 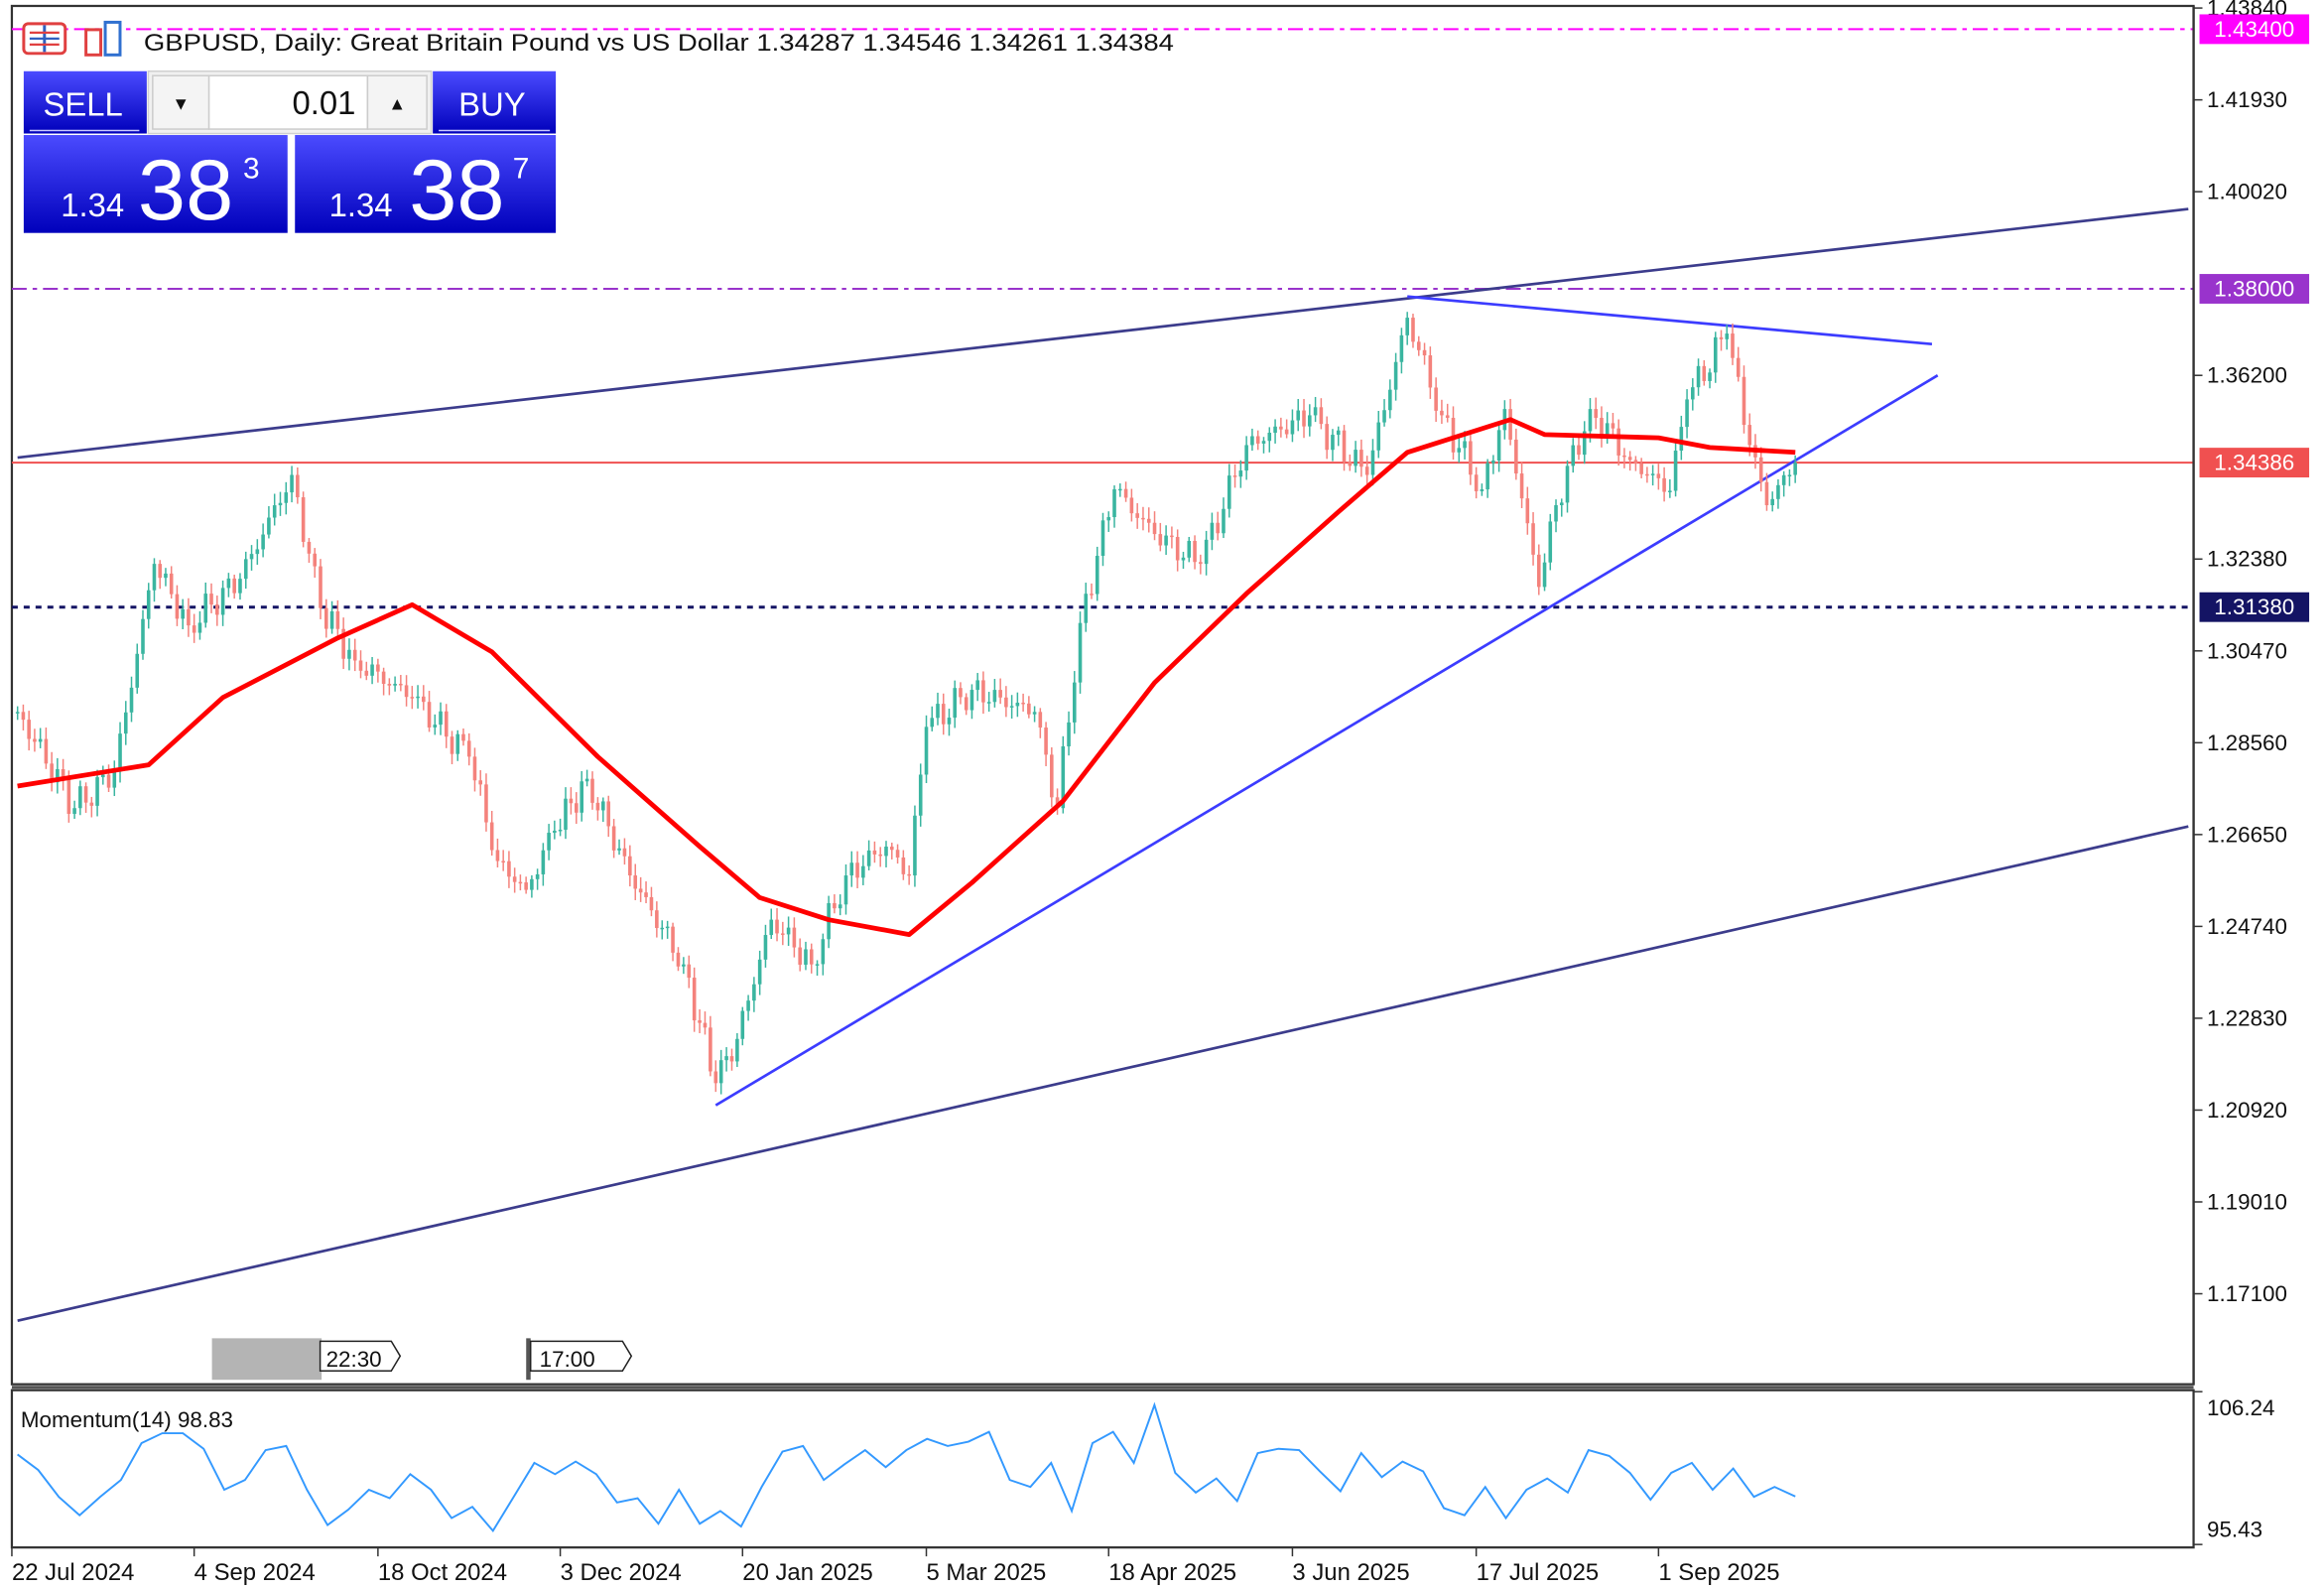 I want to click on bid-price-button: 1.34 38 3, so click(x=155, y=186).